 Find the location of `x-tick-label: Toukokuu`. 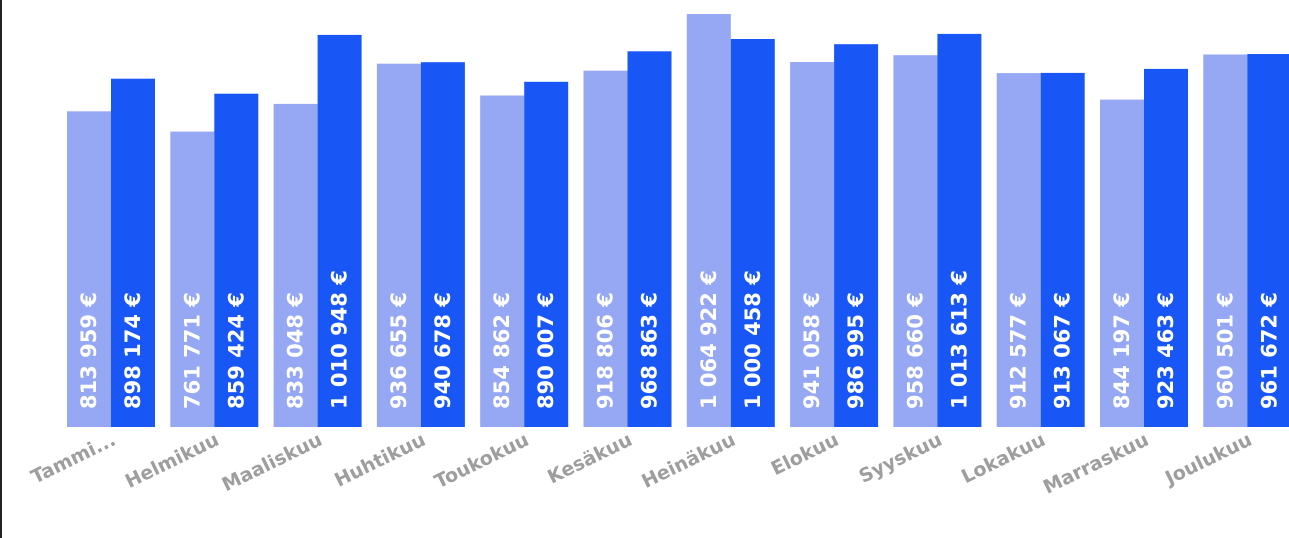

x-tick-label: Toukokuu is located at coordinates (481, 461).